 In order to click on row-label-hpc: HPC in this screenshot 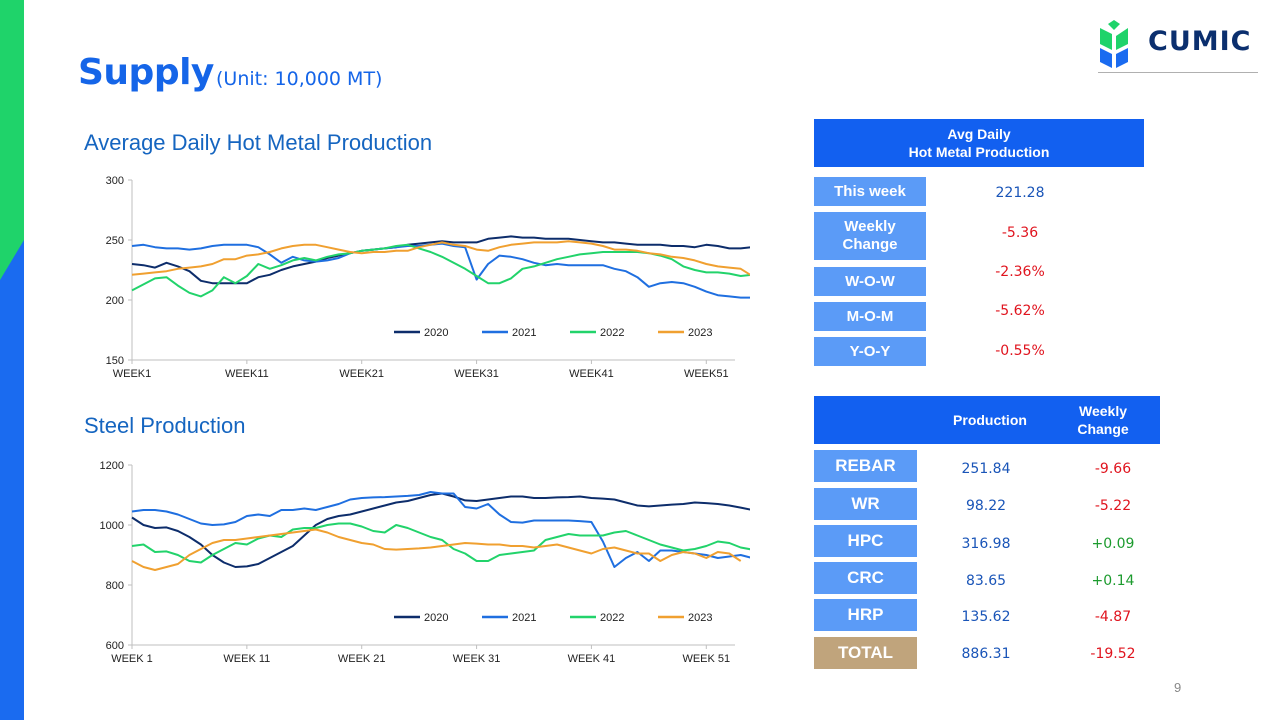, I will do `click(865, 541)`.